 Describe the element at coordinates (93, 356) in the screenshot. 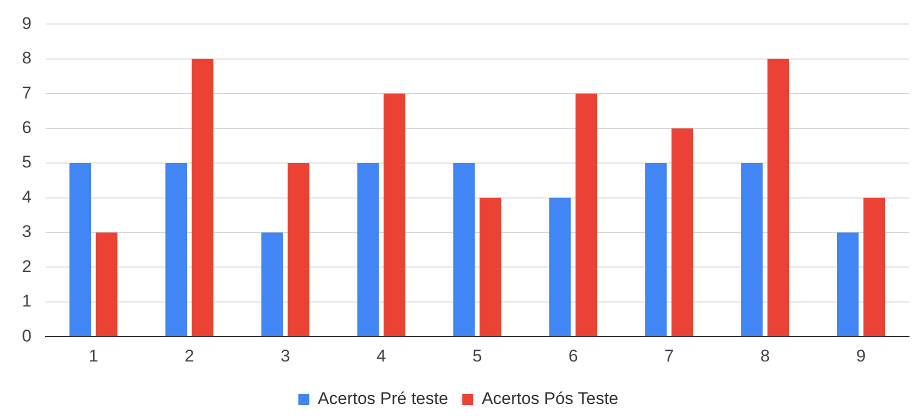

I see `x-tick-label: 1` at that location.